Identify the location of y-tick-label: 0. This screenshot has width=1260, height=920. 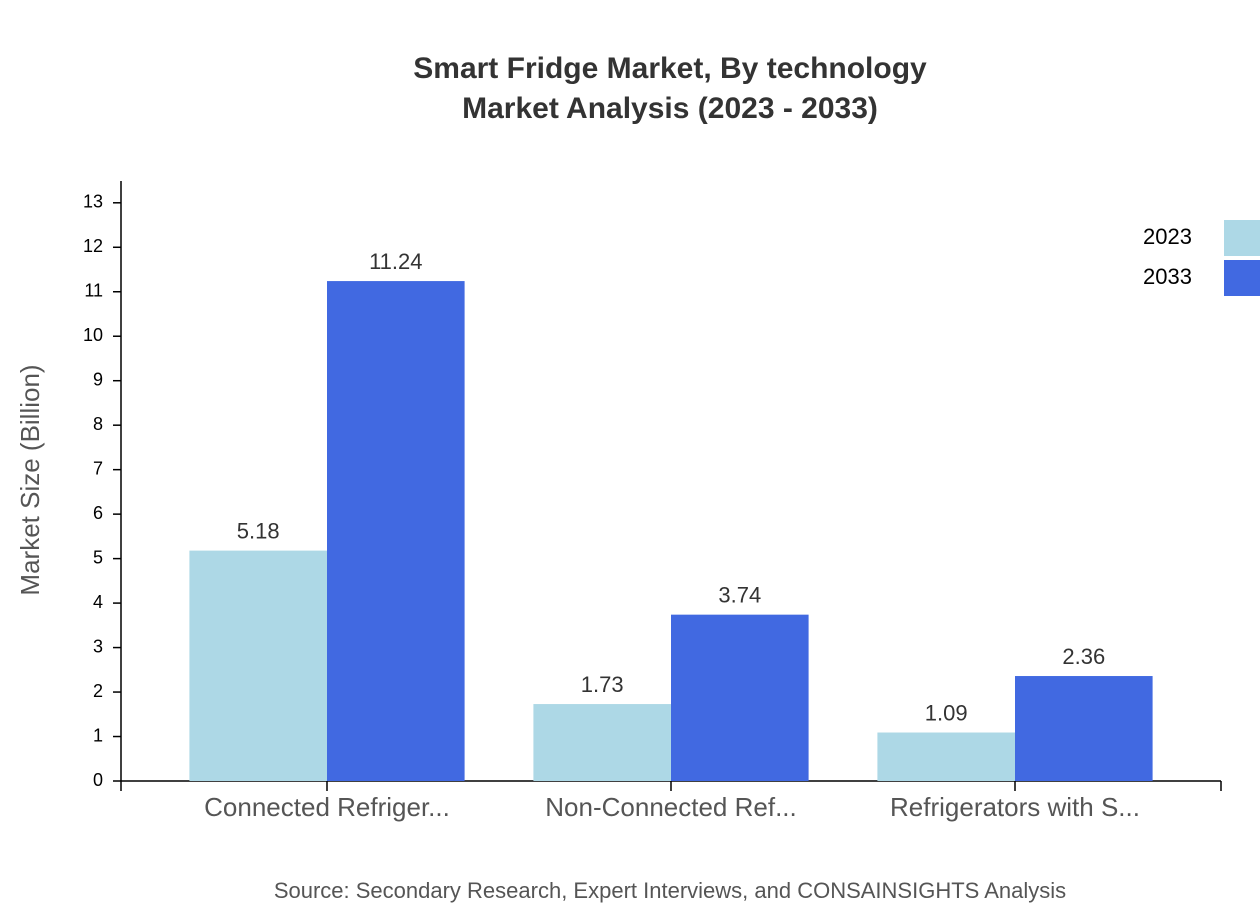
(98, 780).